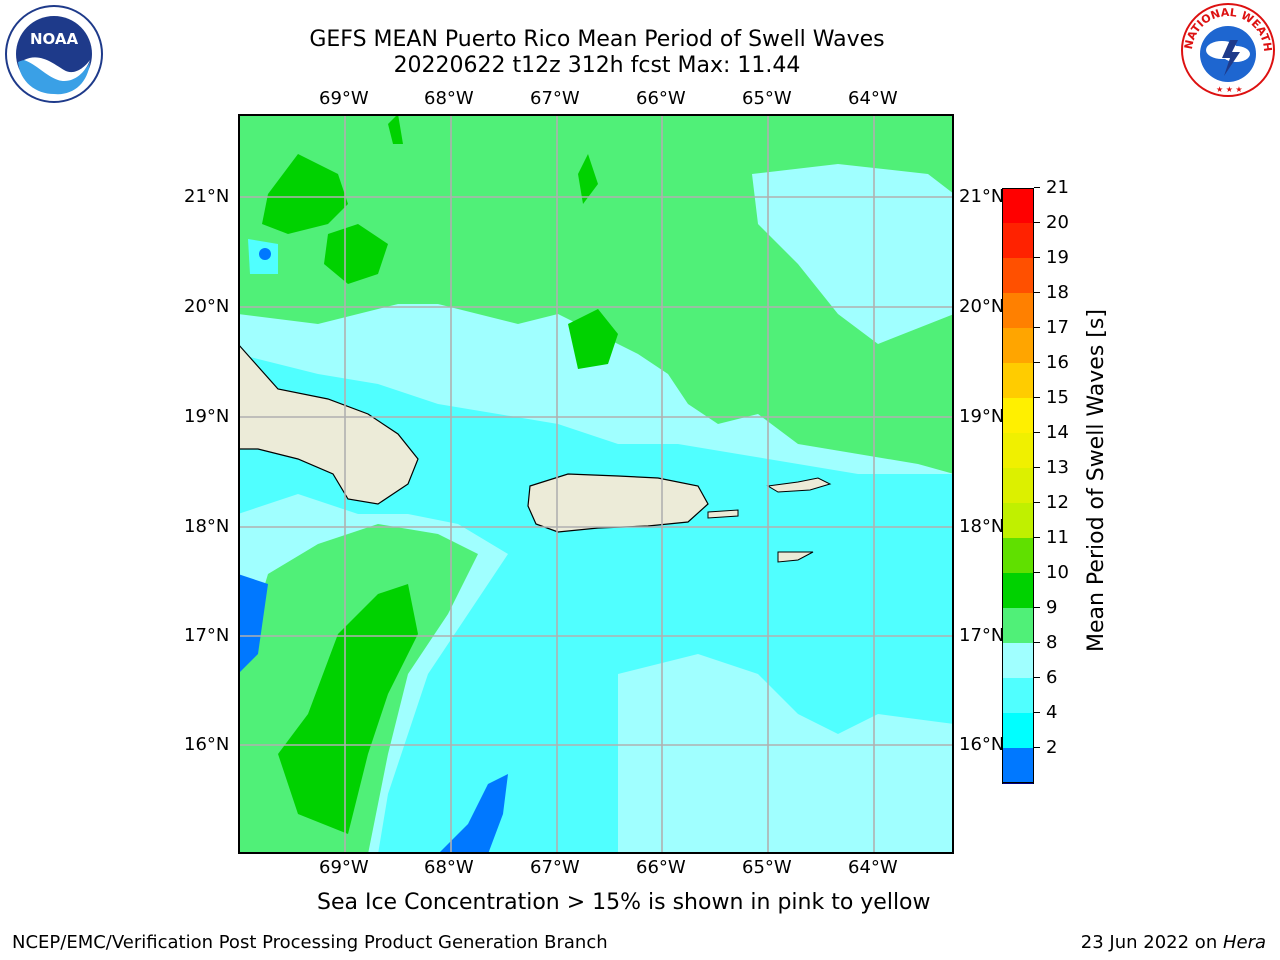  I want to click on lat-label-left-21: 21°N, so click(207, 196).